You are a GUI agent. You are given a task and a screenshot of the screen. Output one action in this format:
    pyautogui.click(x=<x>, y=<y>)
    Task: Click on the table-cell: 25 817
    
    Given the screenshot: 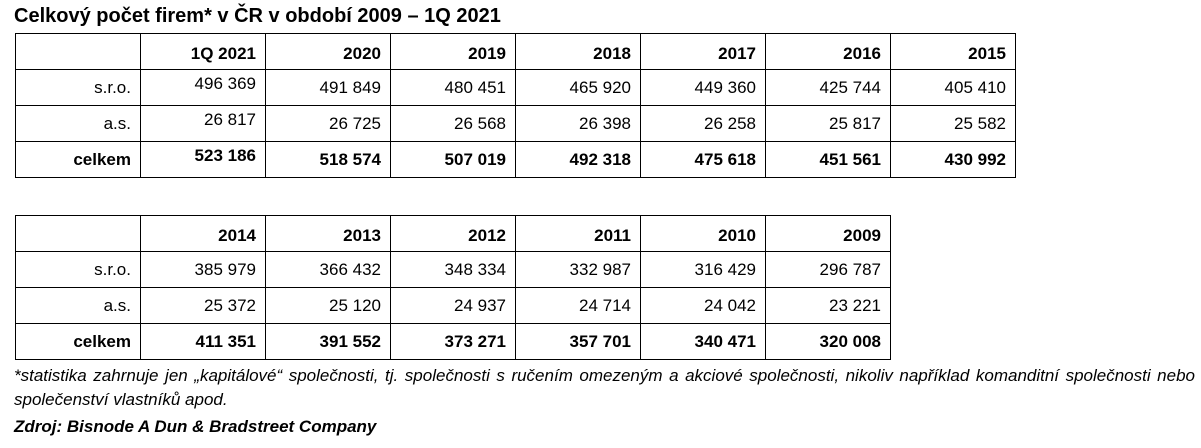 What is the action you would take?
    pyautogui.click(x=828, y=123)
    